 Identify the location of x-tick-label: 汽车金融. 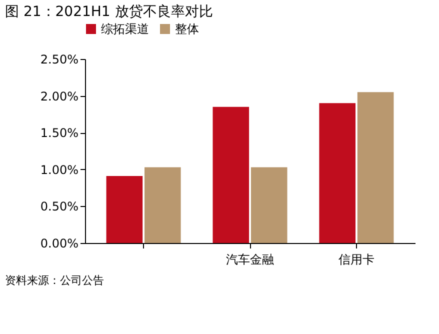
(250, 259).